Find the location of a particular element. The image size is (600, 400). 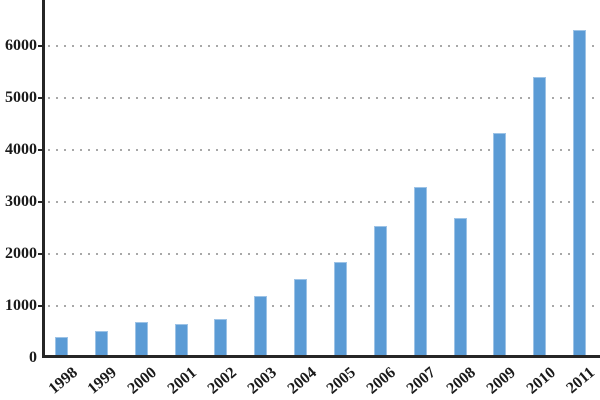

x-tick-label: 2008 is located at coordinates (461, 381).